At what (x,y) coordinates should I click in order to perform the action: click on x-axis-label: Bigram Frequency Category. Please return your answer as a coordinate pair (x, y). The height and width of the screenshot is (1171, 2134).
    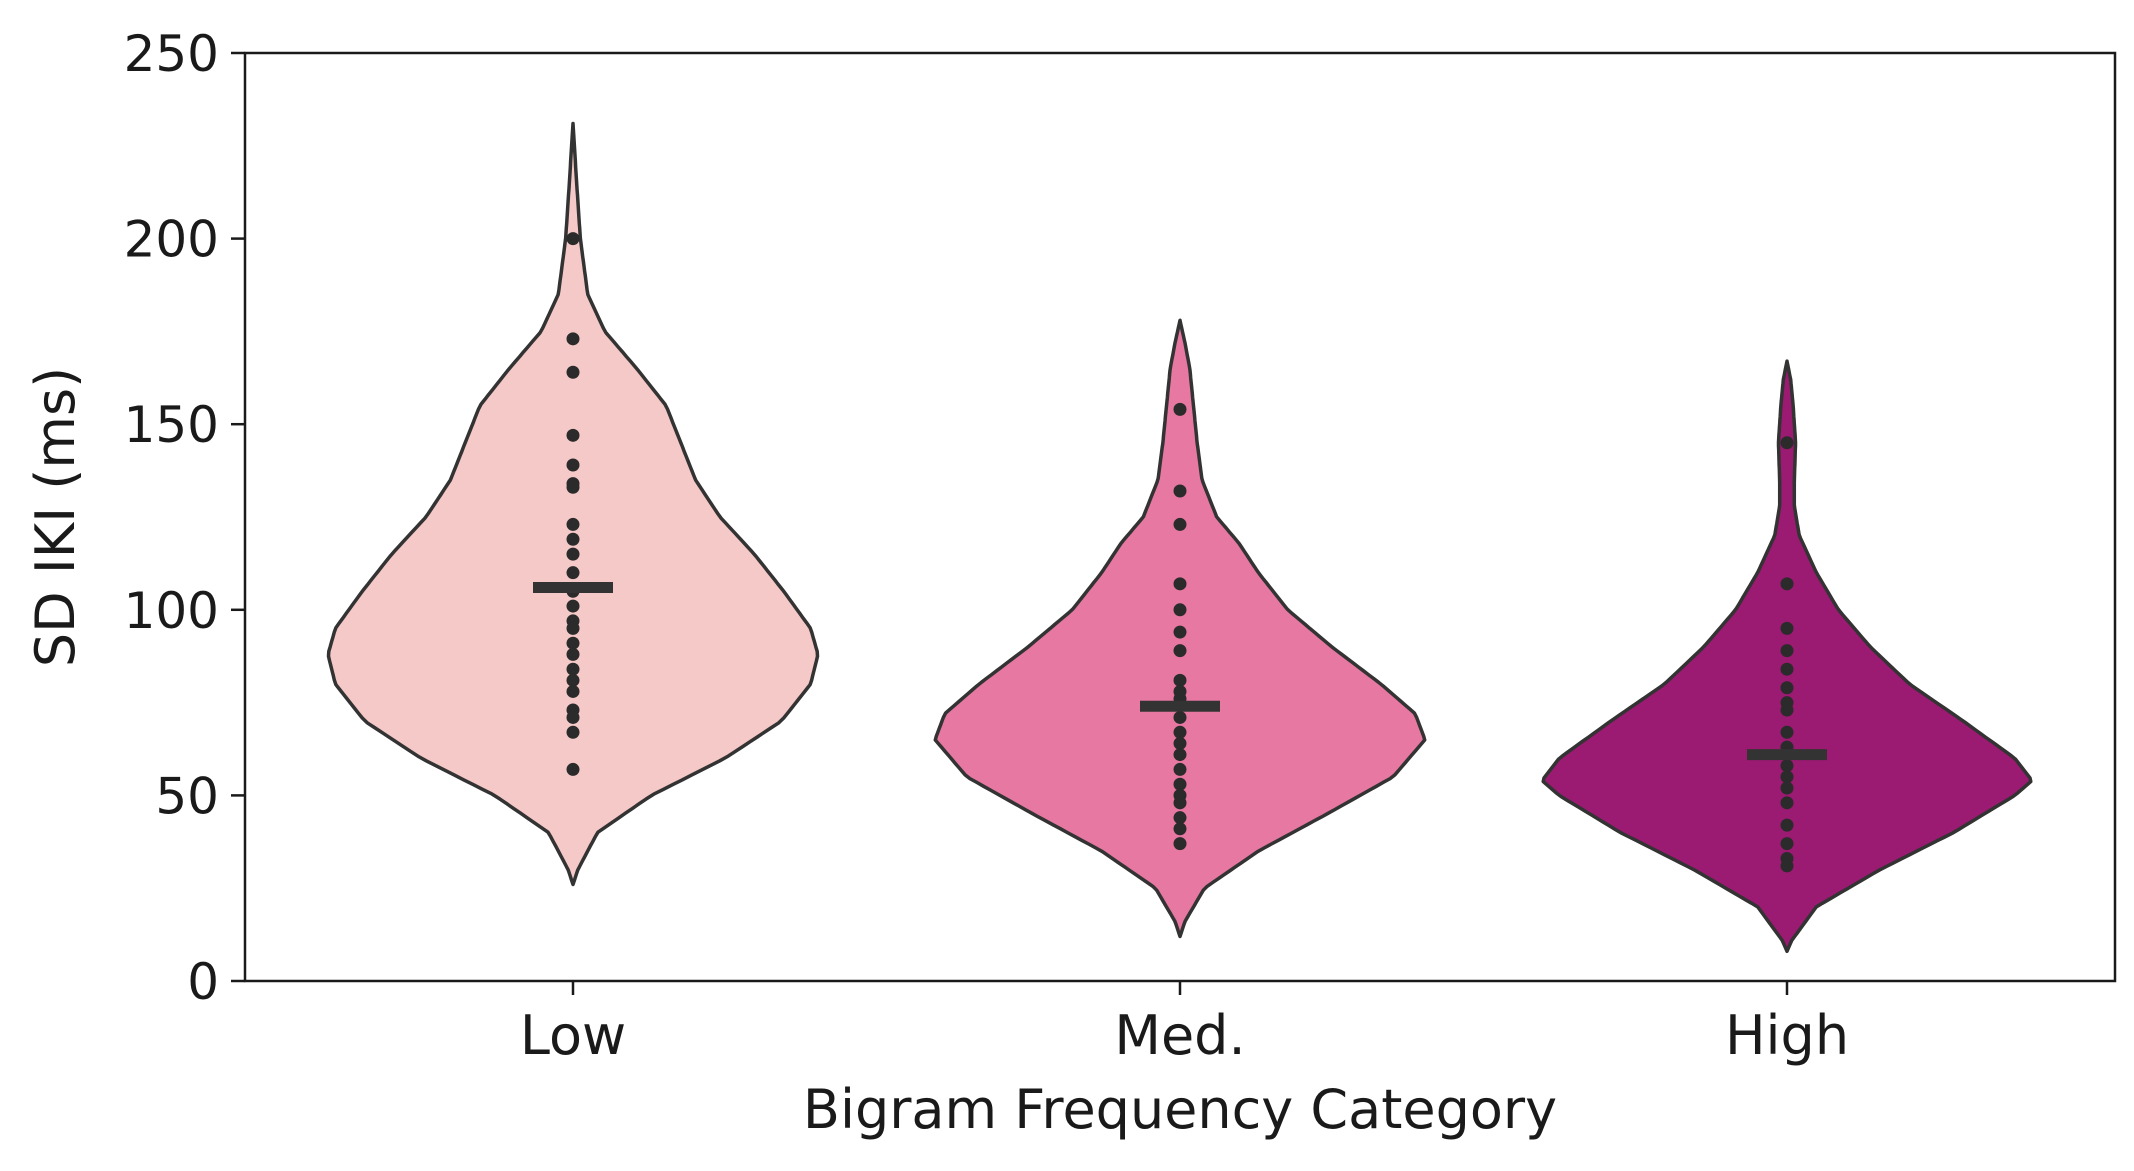
    Looking at the image, I should click on (1180, 1109).